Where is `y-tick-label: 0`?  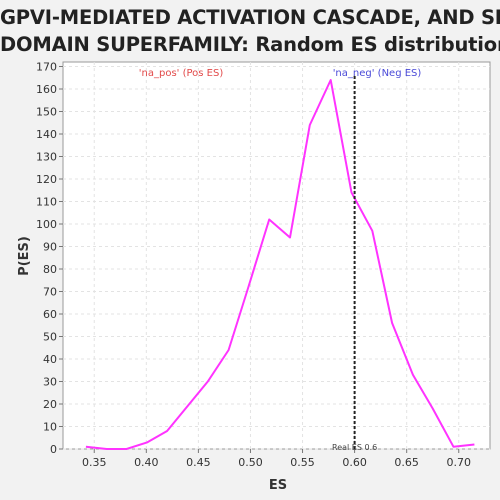 y-tick-label: 0 is located at coordinates (53, 449).